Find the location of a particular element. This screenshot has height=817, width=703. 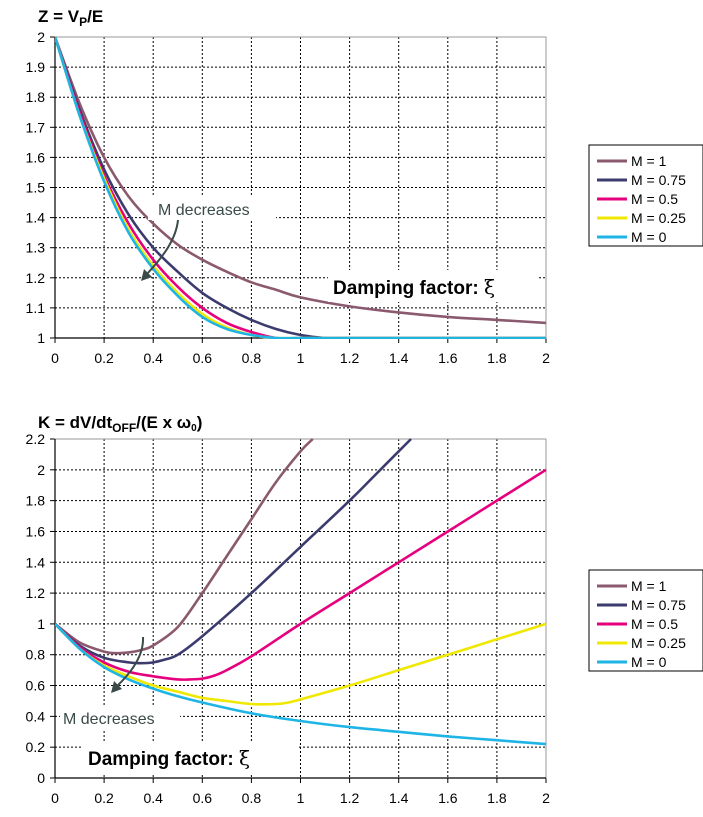

top-annotation-box is located at coordinates (212, 208).